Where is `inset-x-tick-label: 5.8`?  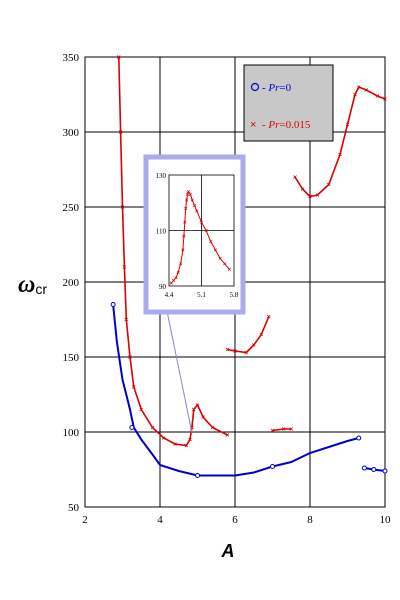
inset-x-tick-label: 5.8 is located at coordinates (234, 295).